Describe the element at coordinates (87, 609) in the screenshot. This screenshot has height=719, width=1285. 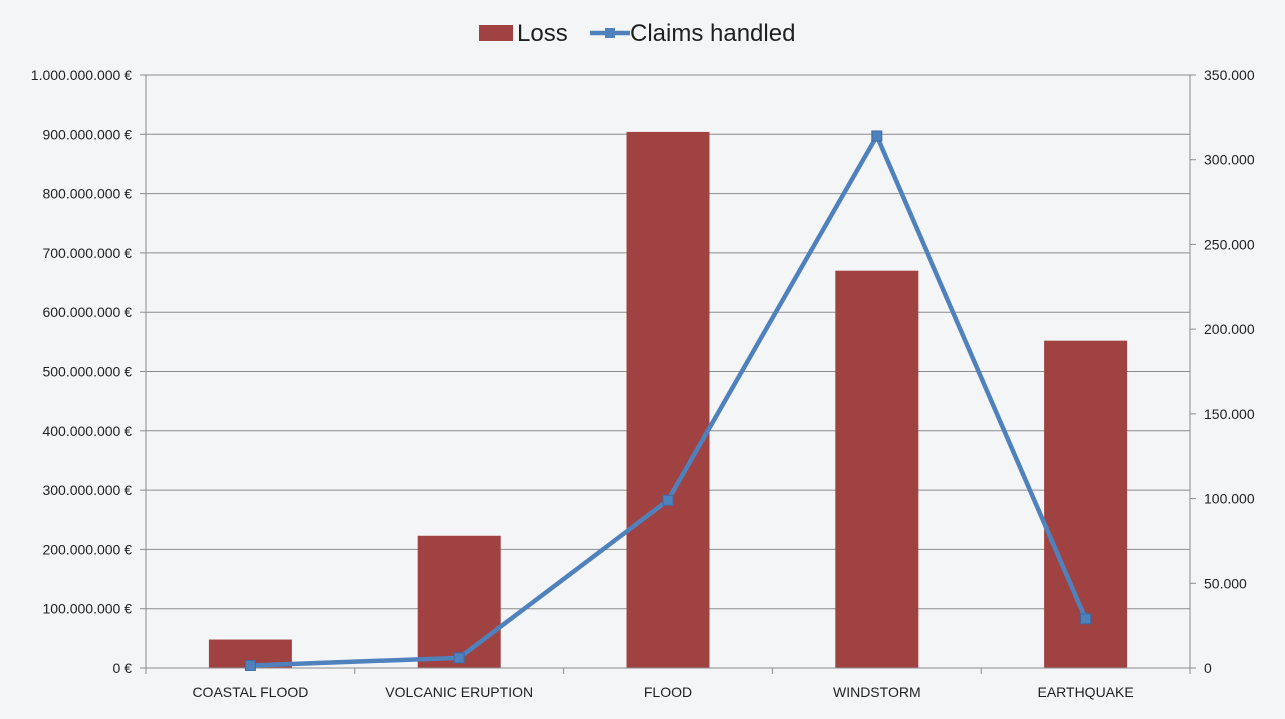
I see `y-left-tick-label: 100.000.000 €` at that location.